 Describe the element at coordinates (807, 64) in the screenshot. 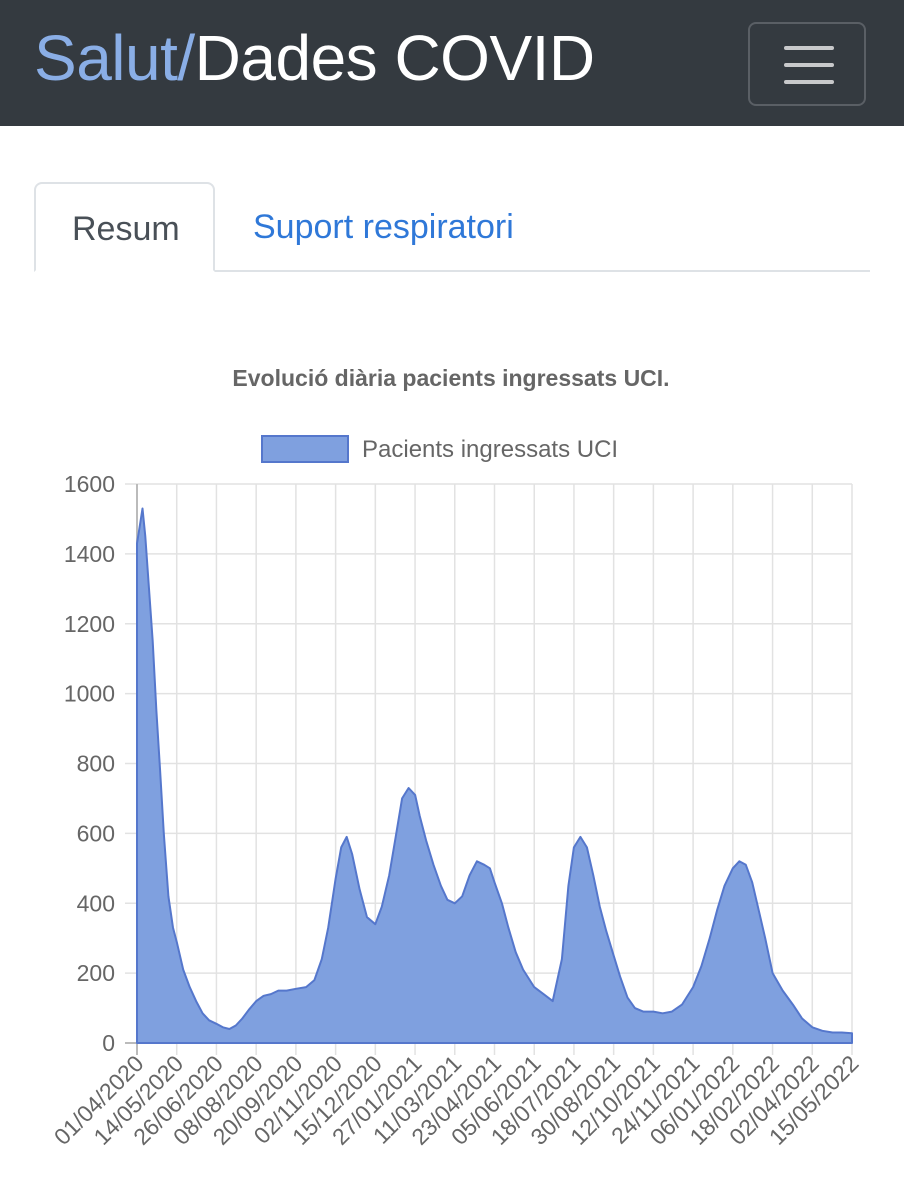

I see `menu-toggle-button` at that location.